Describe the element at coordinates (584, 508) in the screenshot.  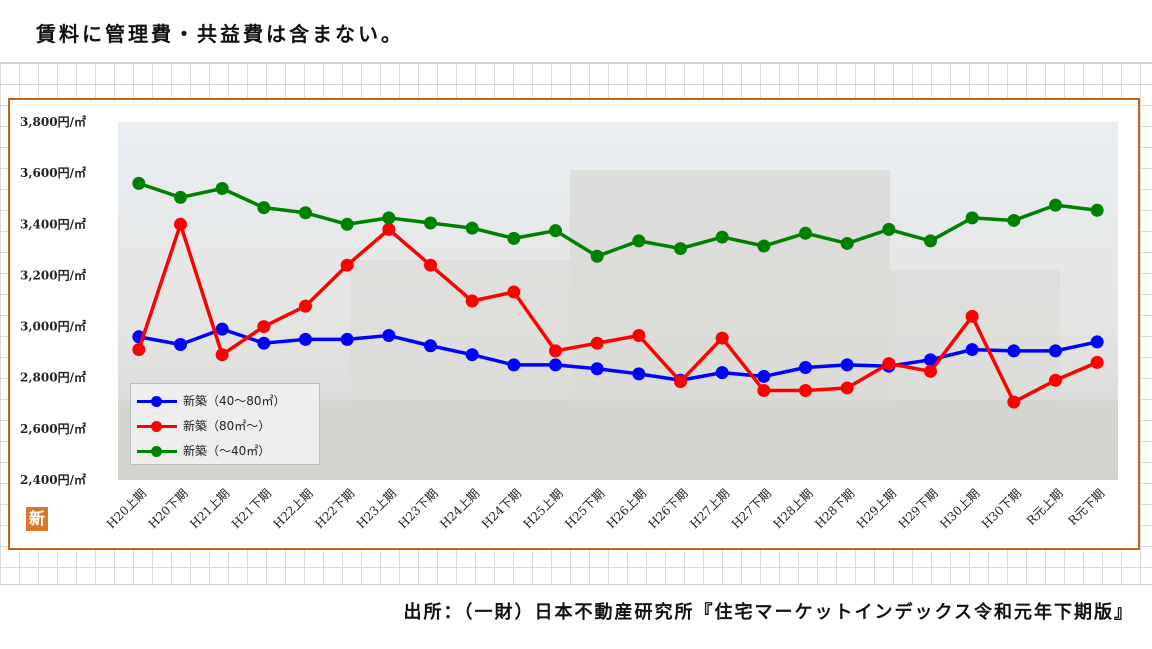
I see `x-tick-label: H25下期` at that location.